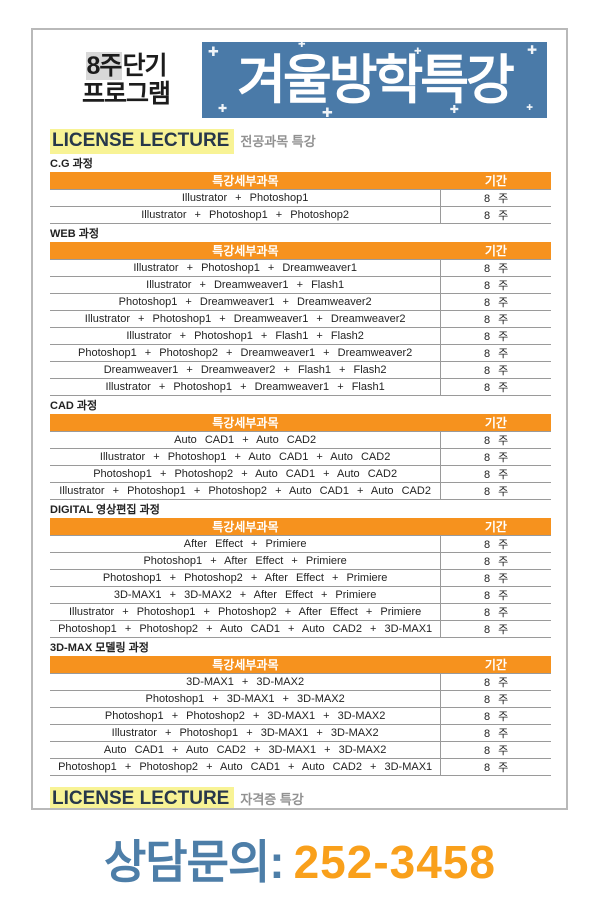 The height and width of the screenshot is (900, 600). I want to click on title-banner: ✚ ✚ ✚ ✚ ✚ ✚ ✚ ✚ 겨울방학특강, so click(374, 80).